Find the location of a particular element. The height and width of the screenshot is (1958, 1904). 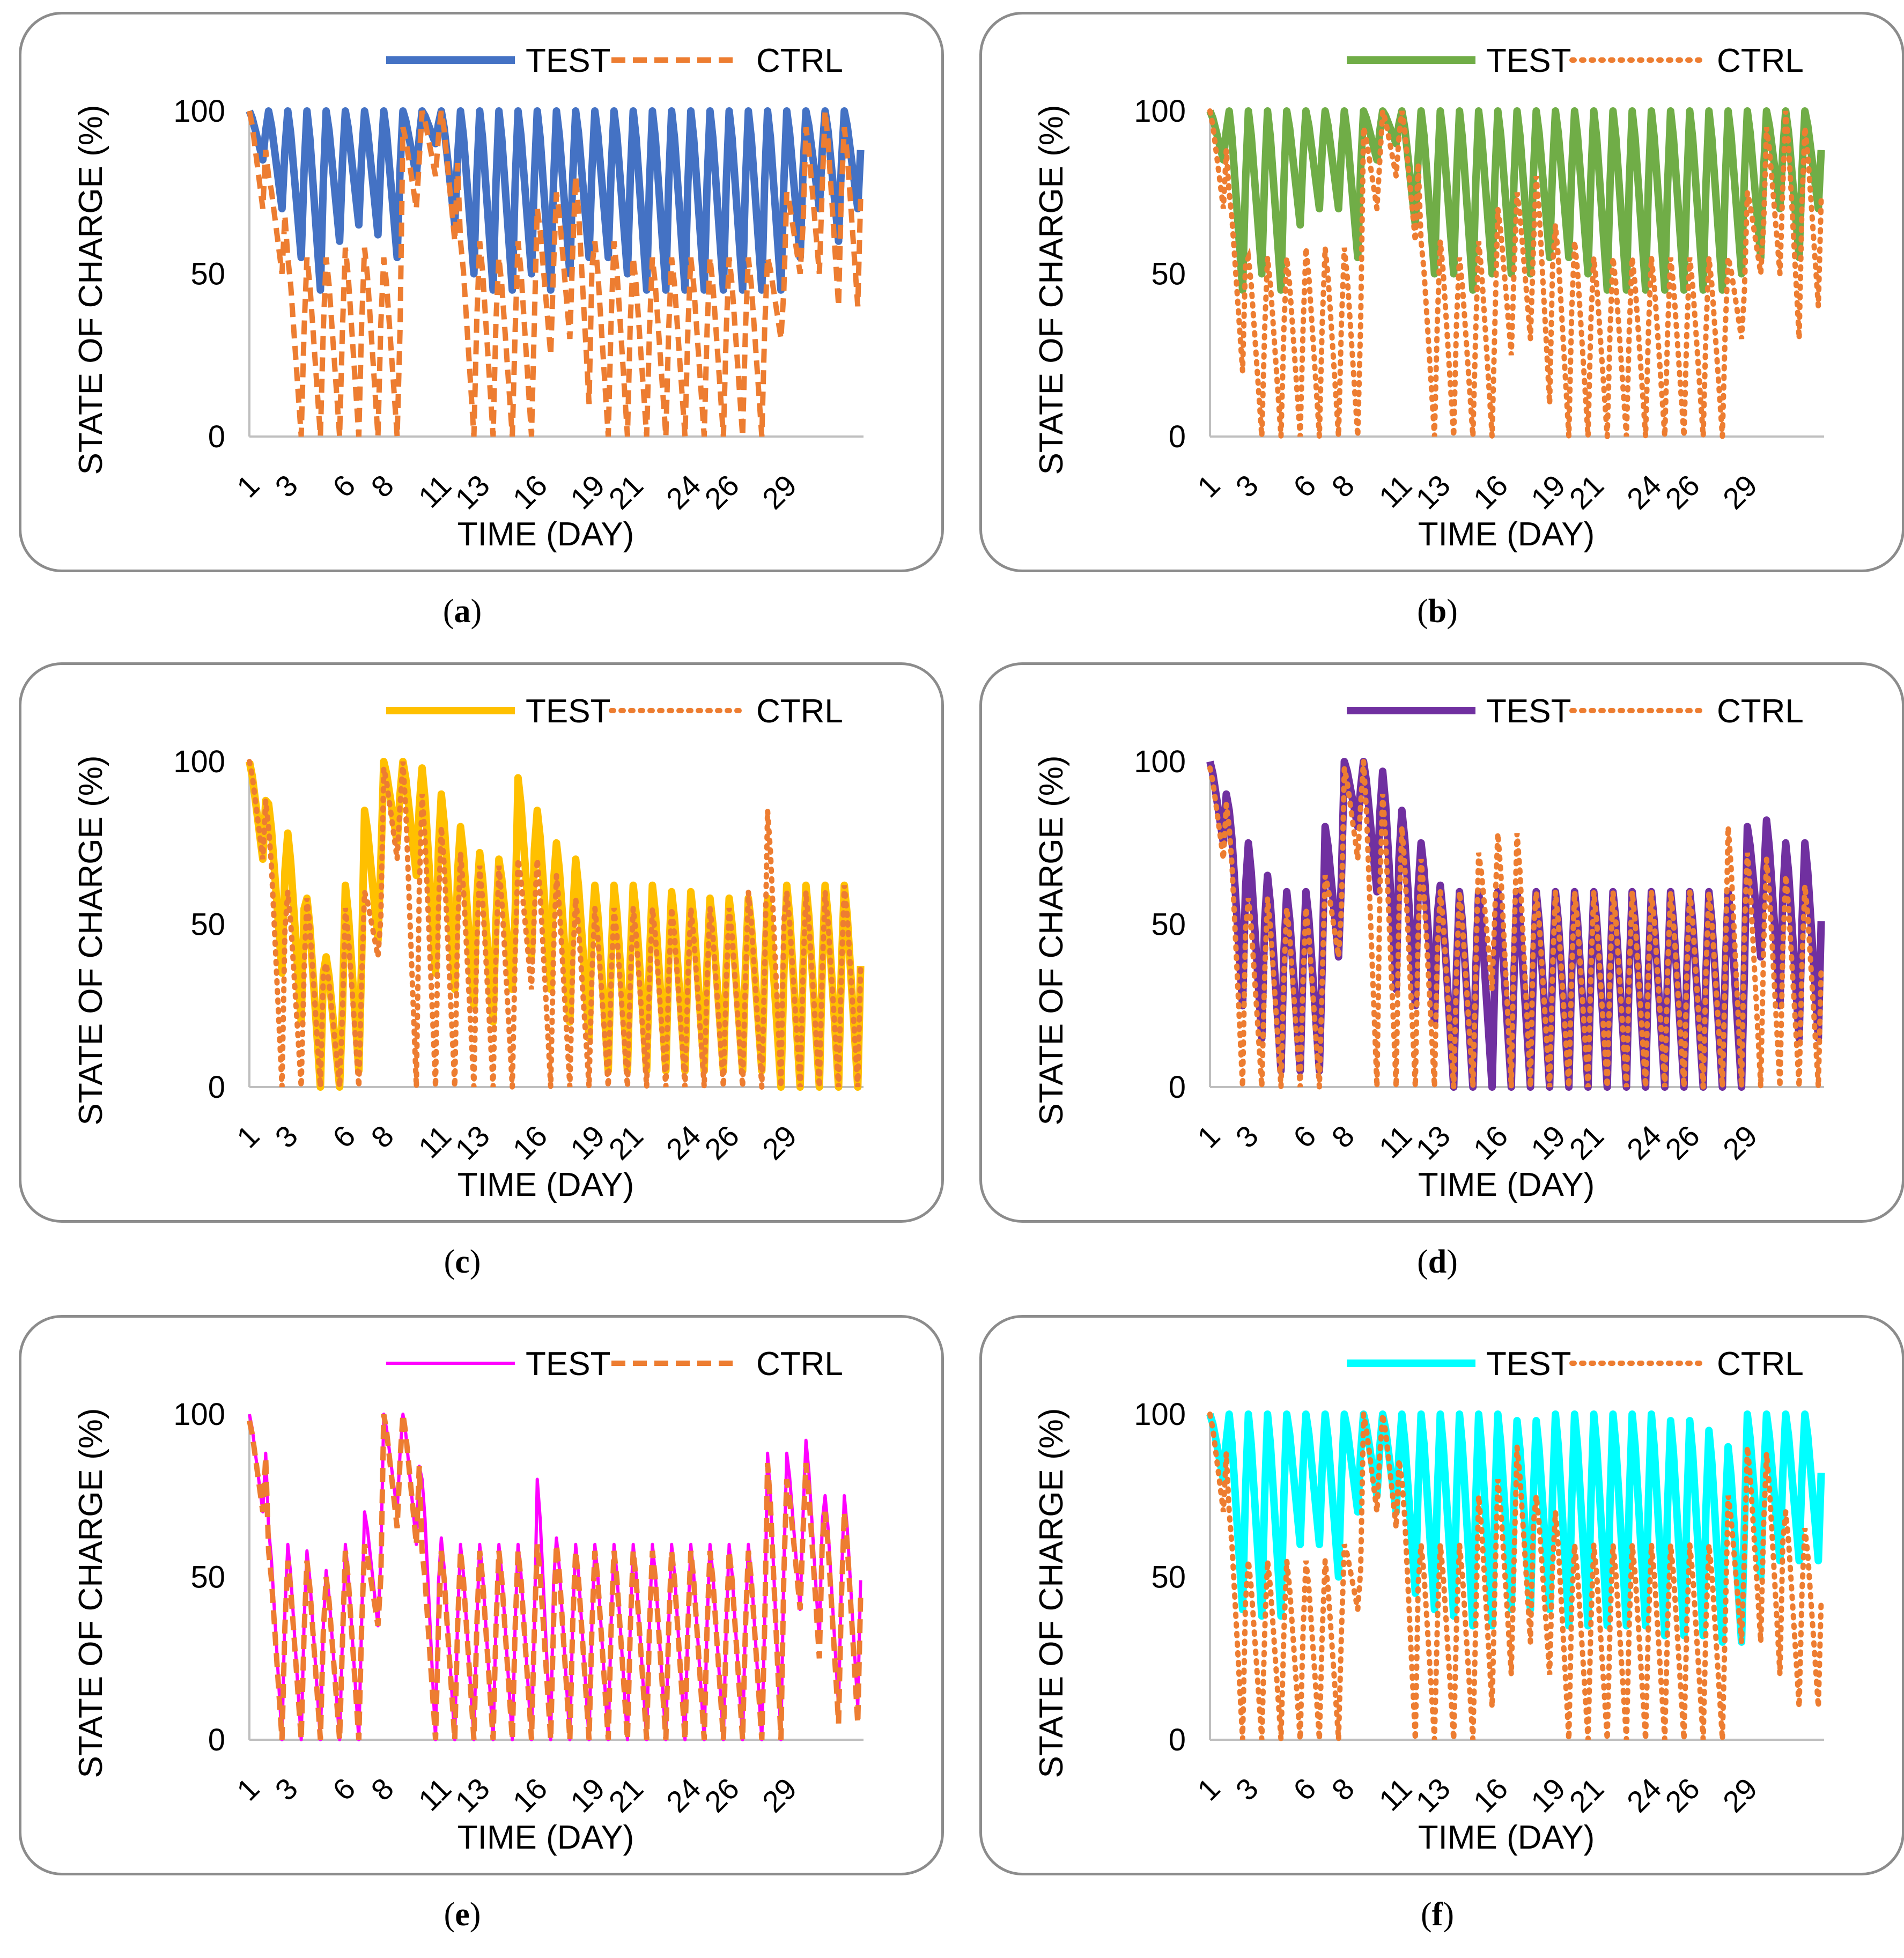

caption-e: (e) is located at coordinates (463, 1914).